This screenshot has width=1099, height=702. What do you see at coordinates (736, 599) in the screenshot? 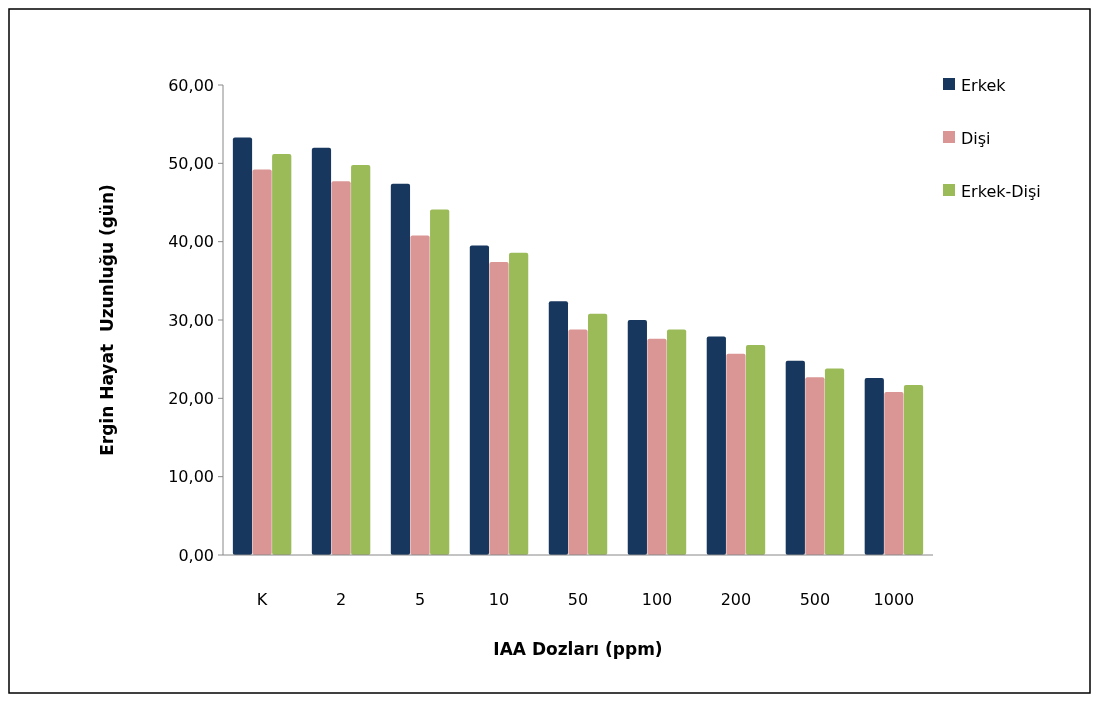
I see `x-tick-label: 200` at bounding box center [736, 599].